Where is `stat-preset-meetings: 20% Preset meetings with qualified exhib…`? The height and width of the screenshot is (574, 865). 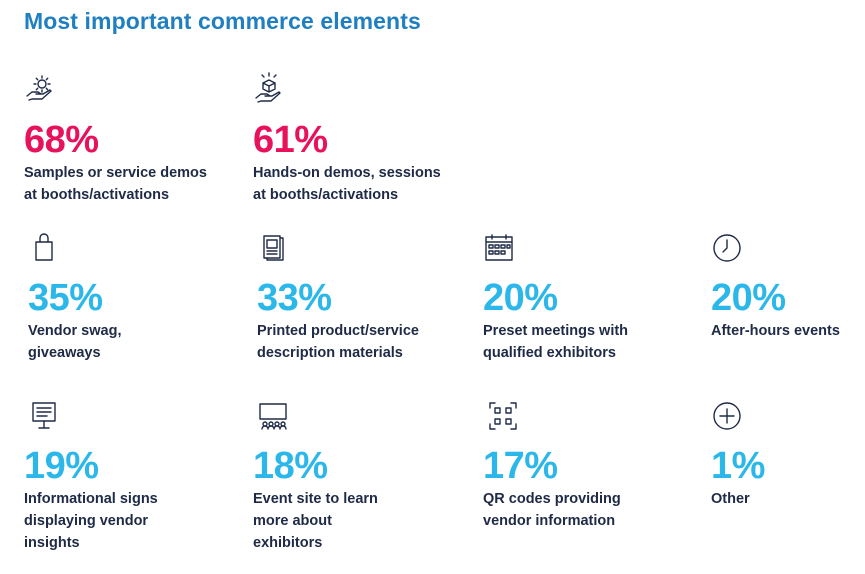 stat-preset-meetings: 20% Preset meetings with qualified exhib… is located at coordinates (555, 298).